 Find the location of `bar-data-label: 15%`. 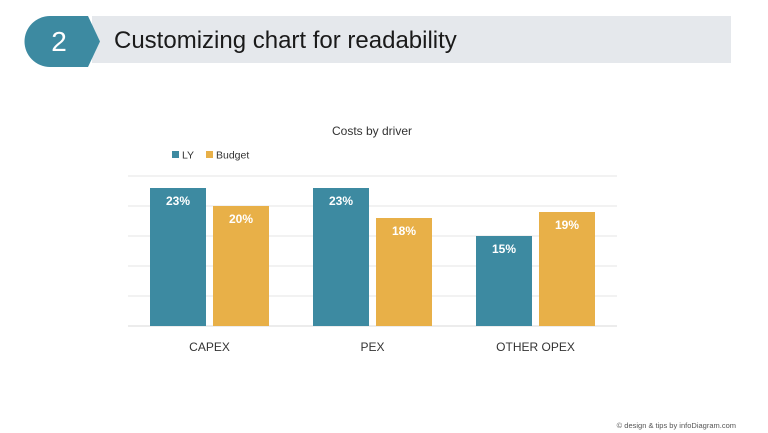

bar-data-label: 15% is located at coordinates (504, 249).